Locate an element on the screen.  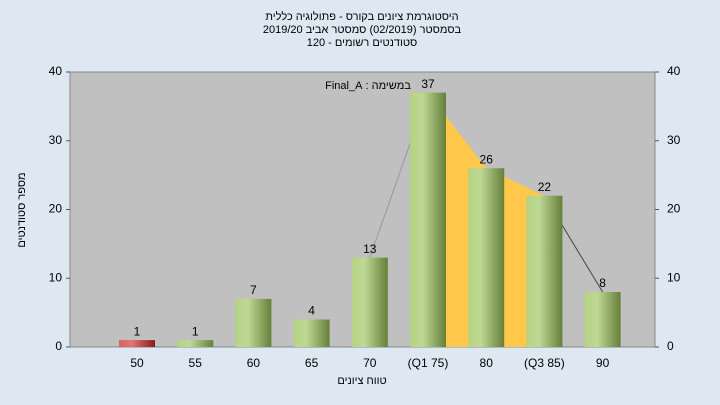
x-tick-label: (Q3 85) is located at coordinates (544, 363).